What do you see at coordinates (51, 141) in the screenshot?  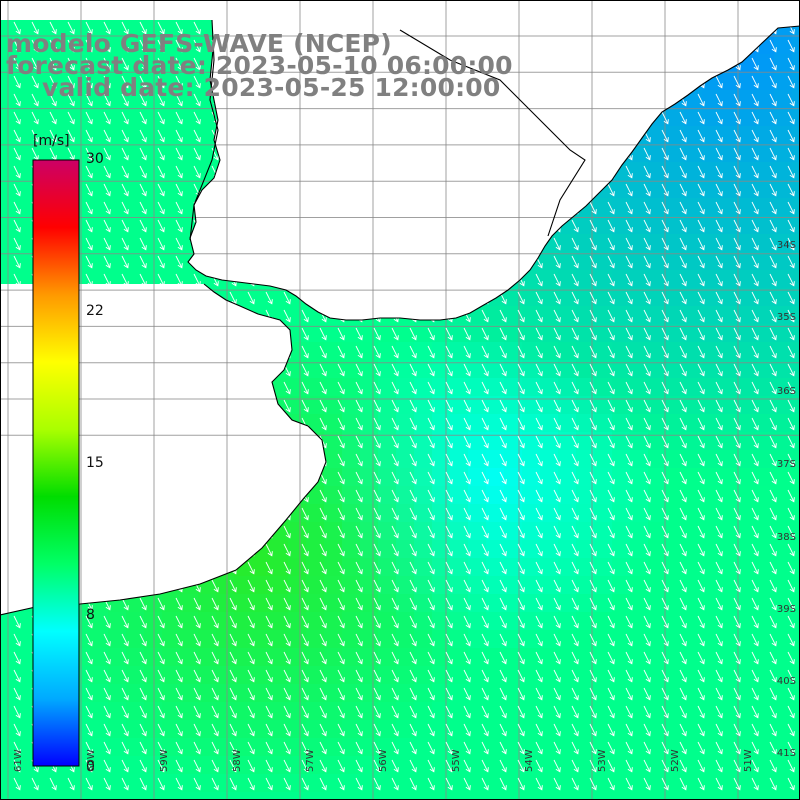 I see `colorbar-unit-label: [m/s]` at bounding box center [51, 141].